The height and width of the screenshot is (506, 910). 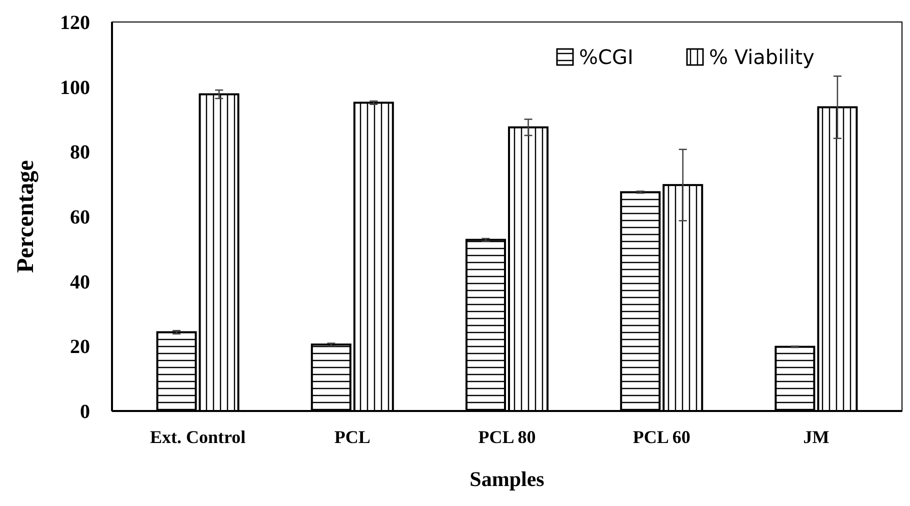 What do you see at coordinates (85, 412) in the screenshot?
I see `y-tick-label: 0` at bounding box center [85, 412].